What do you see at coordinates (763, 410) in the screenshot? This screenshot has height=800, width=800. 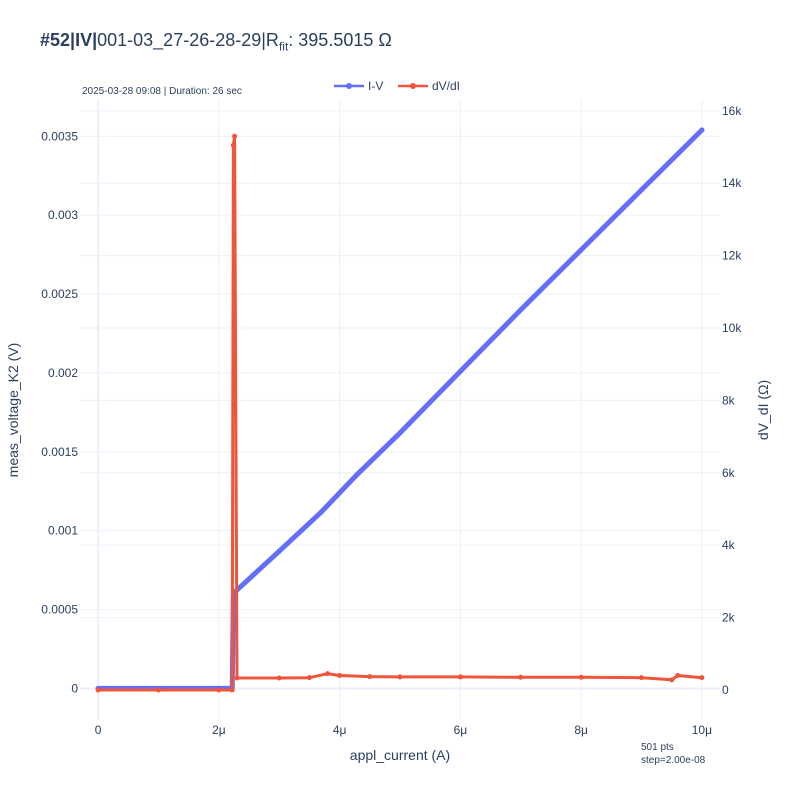 I see `y2-axis-title: dV_dI (Ω)` at bounding box center [763, 410].